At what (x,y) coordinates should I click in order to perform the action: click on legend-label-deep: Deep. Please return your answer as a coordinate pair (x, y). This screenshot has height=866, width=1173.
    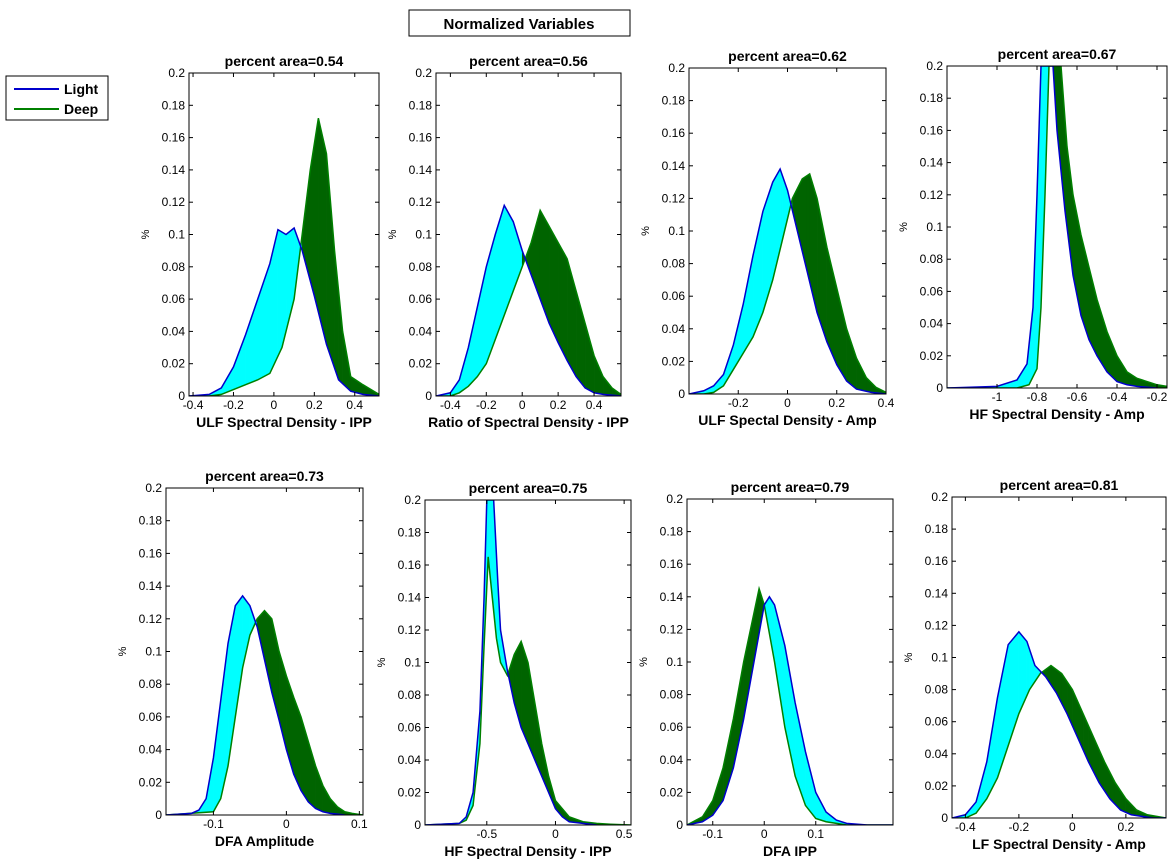
    Looking at the image, I should click on (81, 109).